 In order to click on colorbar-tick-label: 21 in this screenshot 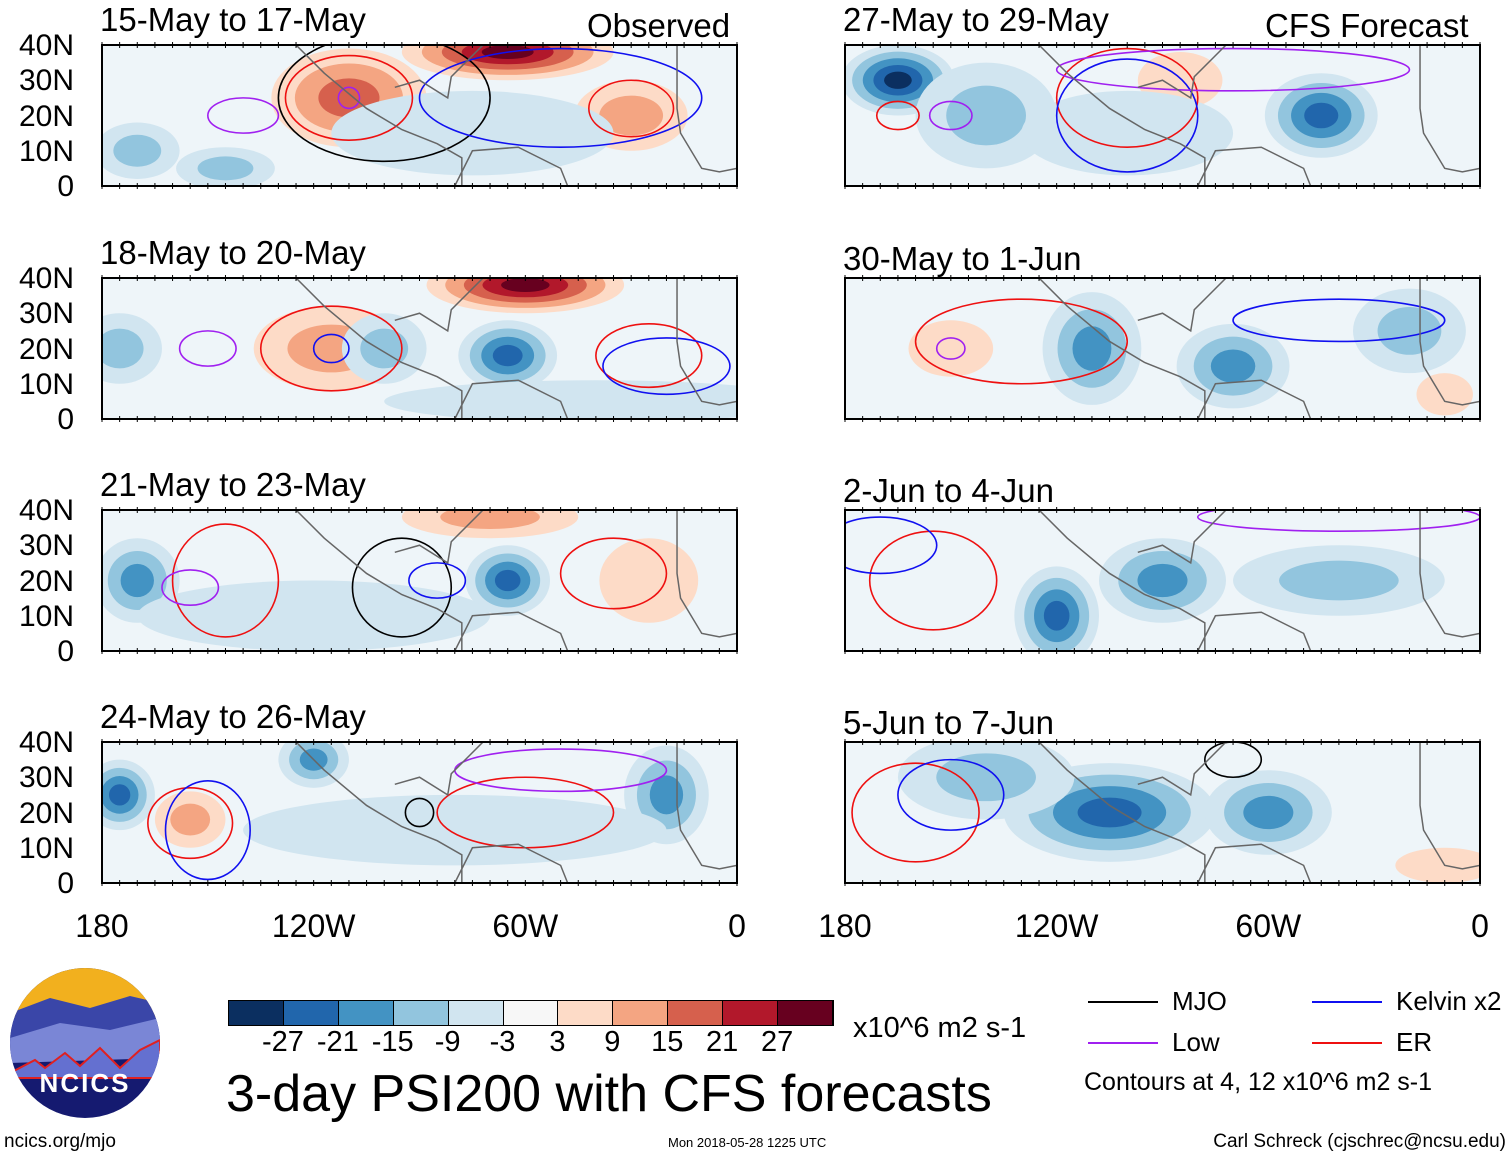, I will do `click(722, 1042)`.